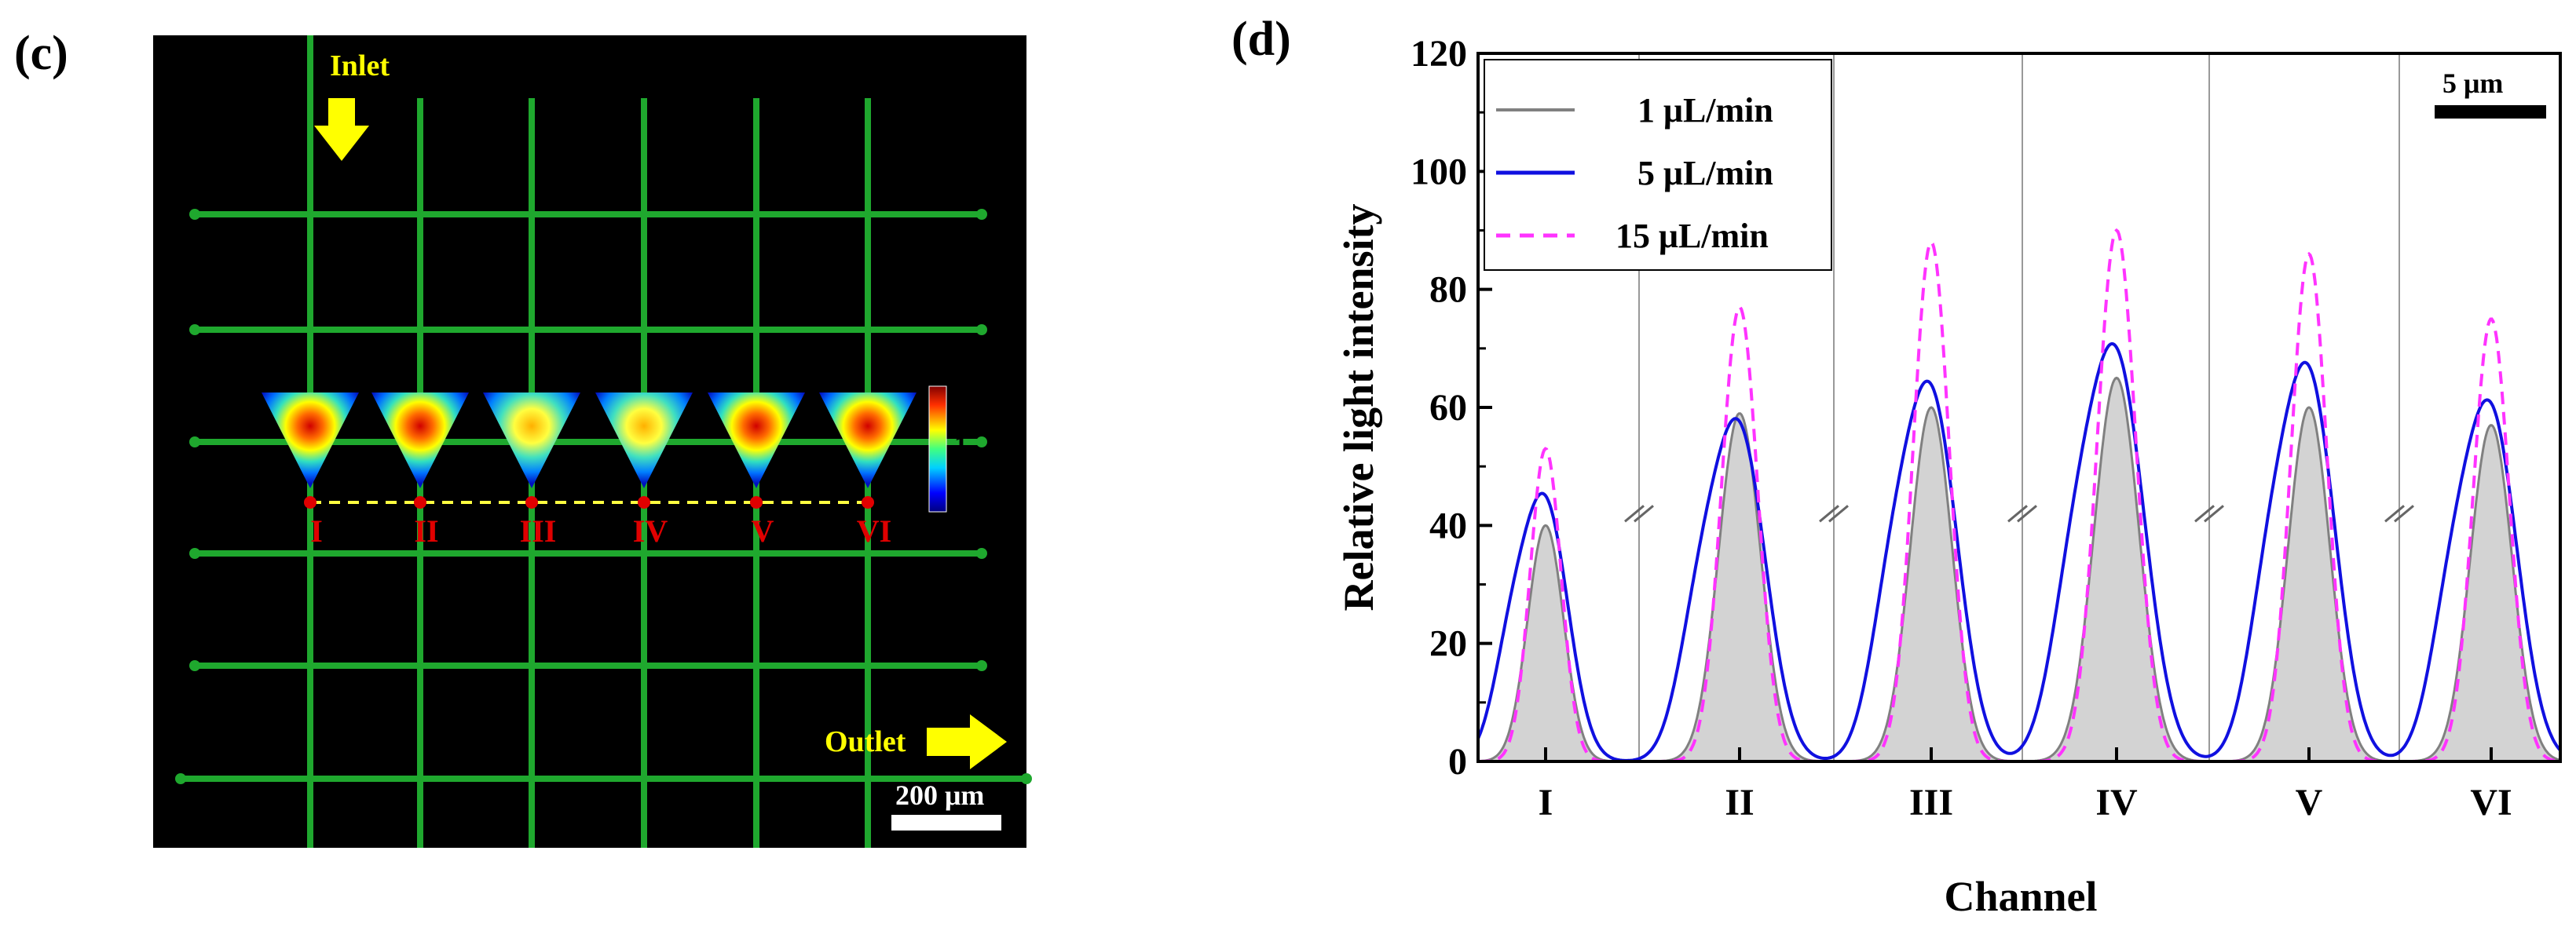 This screenshot has height=931, width=2576. What do you see at coordinates (2116, 802) in the screenshot?
I see `x-tick-label-IV: IV` at bounding box center [2116, 802].